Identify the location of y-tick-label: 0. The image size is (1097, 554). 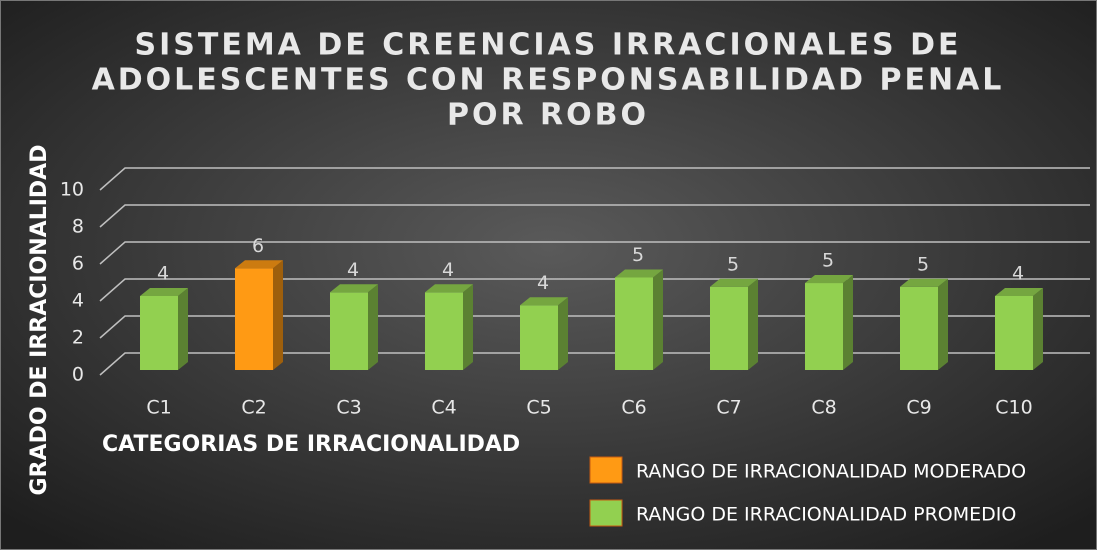
(78, 375).